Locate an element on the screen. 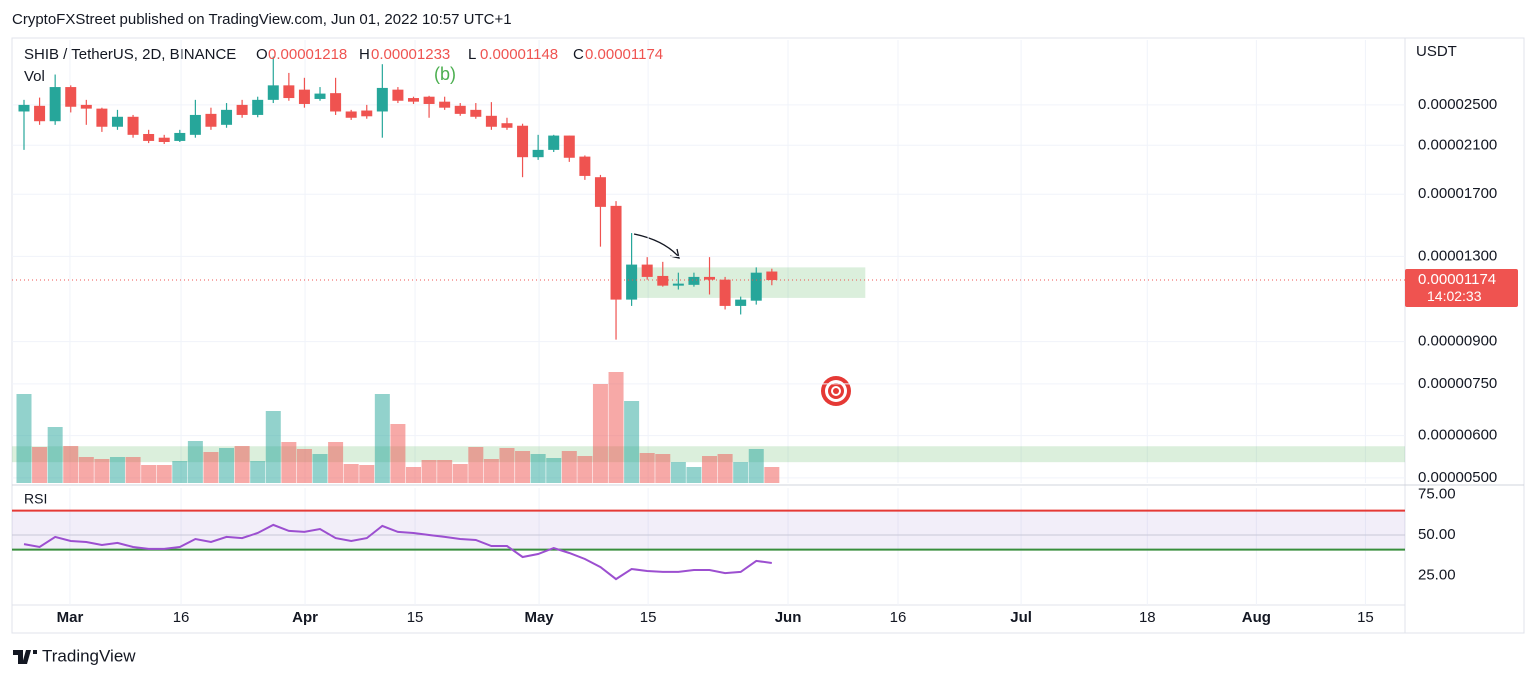  rsi-tick-label: 50.00 is located at coordinates (1437, 534).